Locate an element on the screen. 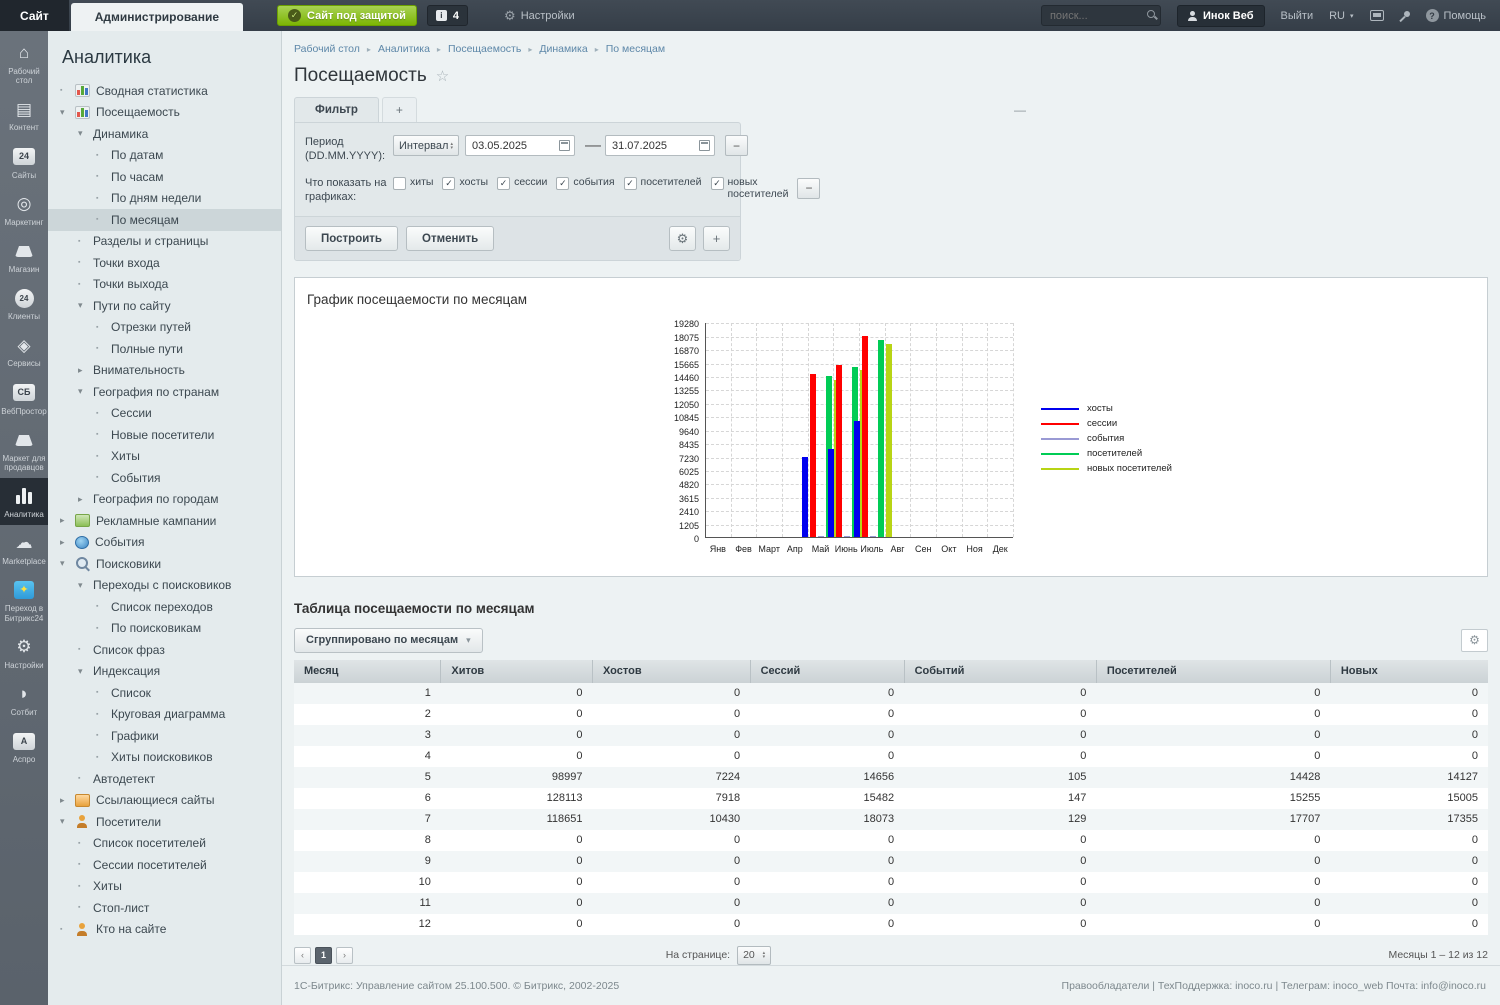  sidebar-item-хиты-поисковиков: ▪ Хиты поисковиков is located at coordinates (164, 758).